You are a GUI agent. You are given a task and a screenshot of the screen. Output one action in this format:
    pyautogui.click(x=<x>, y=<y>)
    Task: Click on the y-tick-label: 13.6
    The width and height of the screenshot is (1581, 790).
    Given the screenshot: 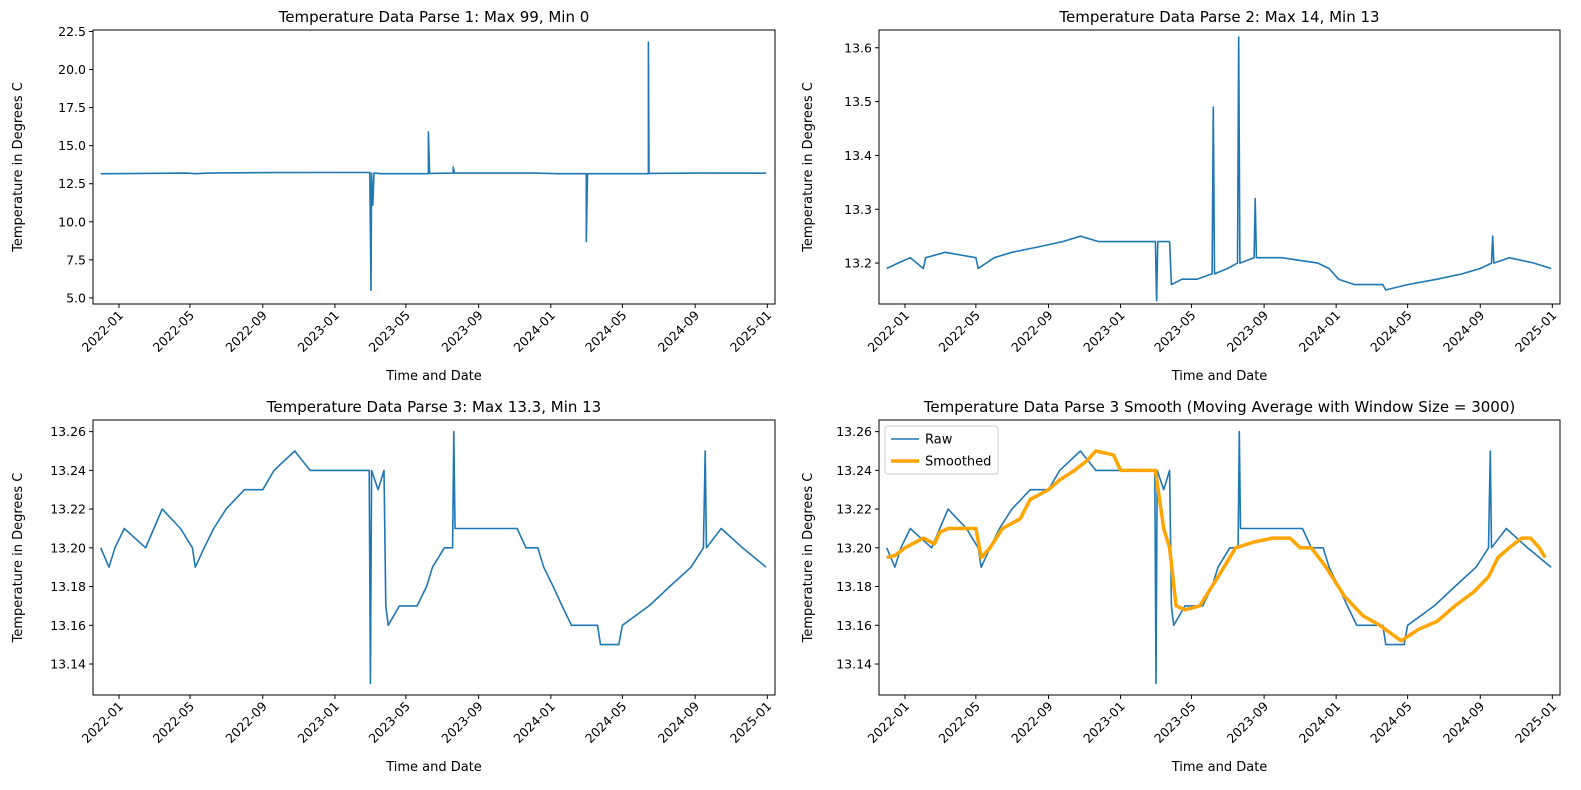 What is the action you would take?
    pyautogui.click(x=858, y=47)
    